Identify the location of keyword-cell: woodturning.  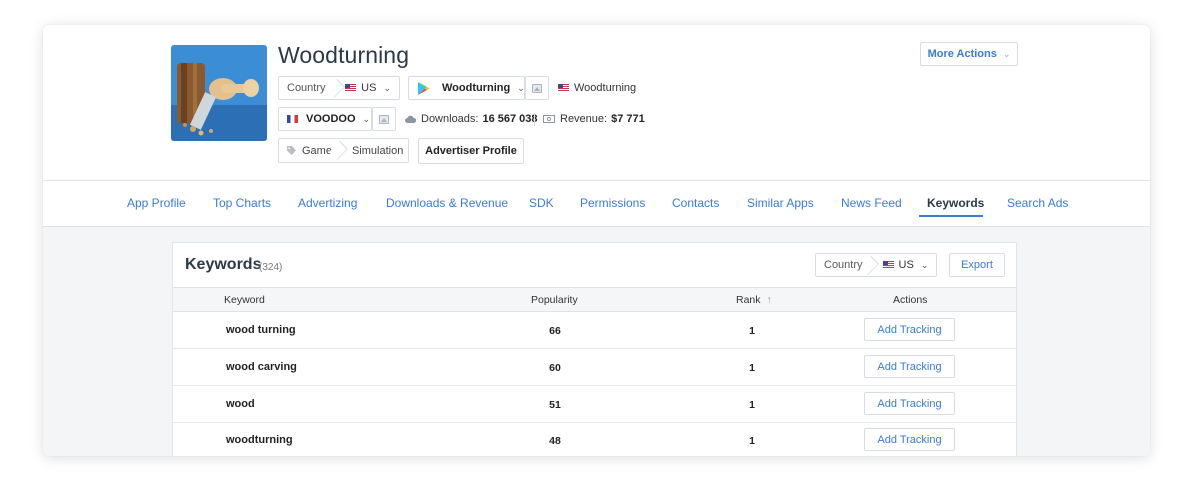
(259, 440).